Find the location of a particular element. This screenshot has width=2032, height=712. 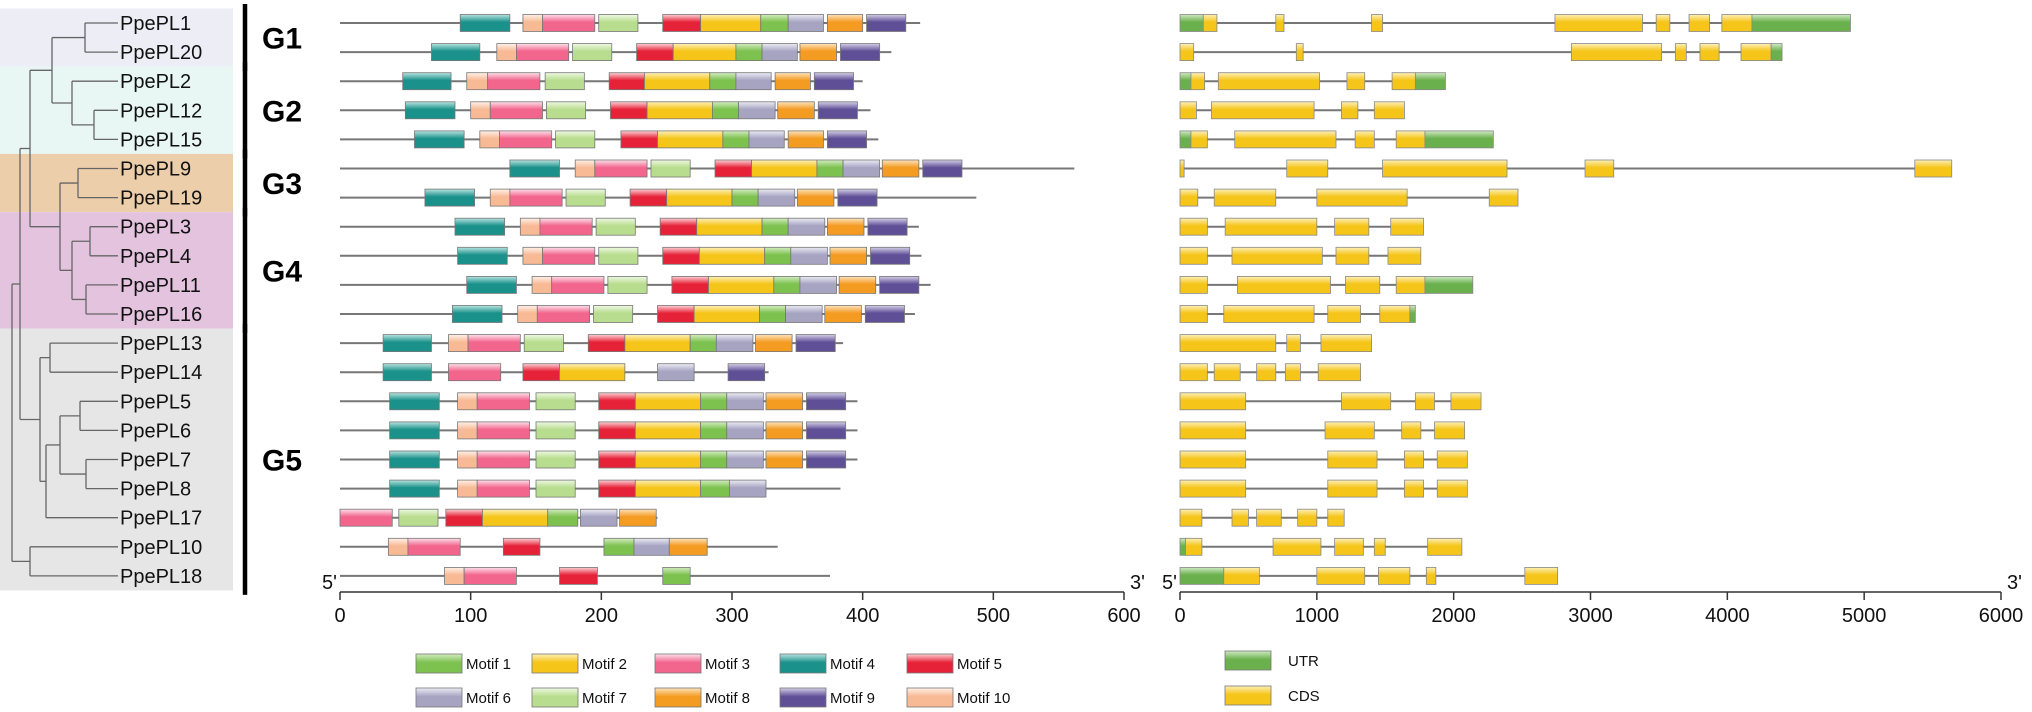

gene-label: PpePL14 is located at coordinates (161, 373).